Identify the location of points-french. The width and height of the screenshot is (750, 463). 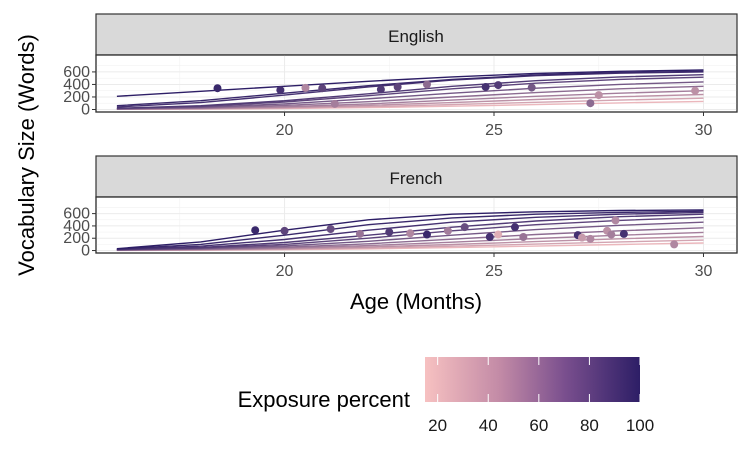
(465, 232).